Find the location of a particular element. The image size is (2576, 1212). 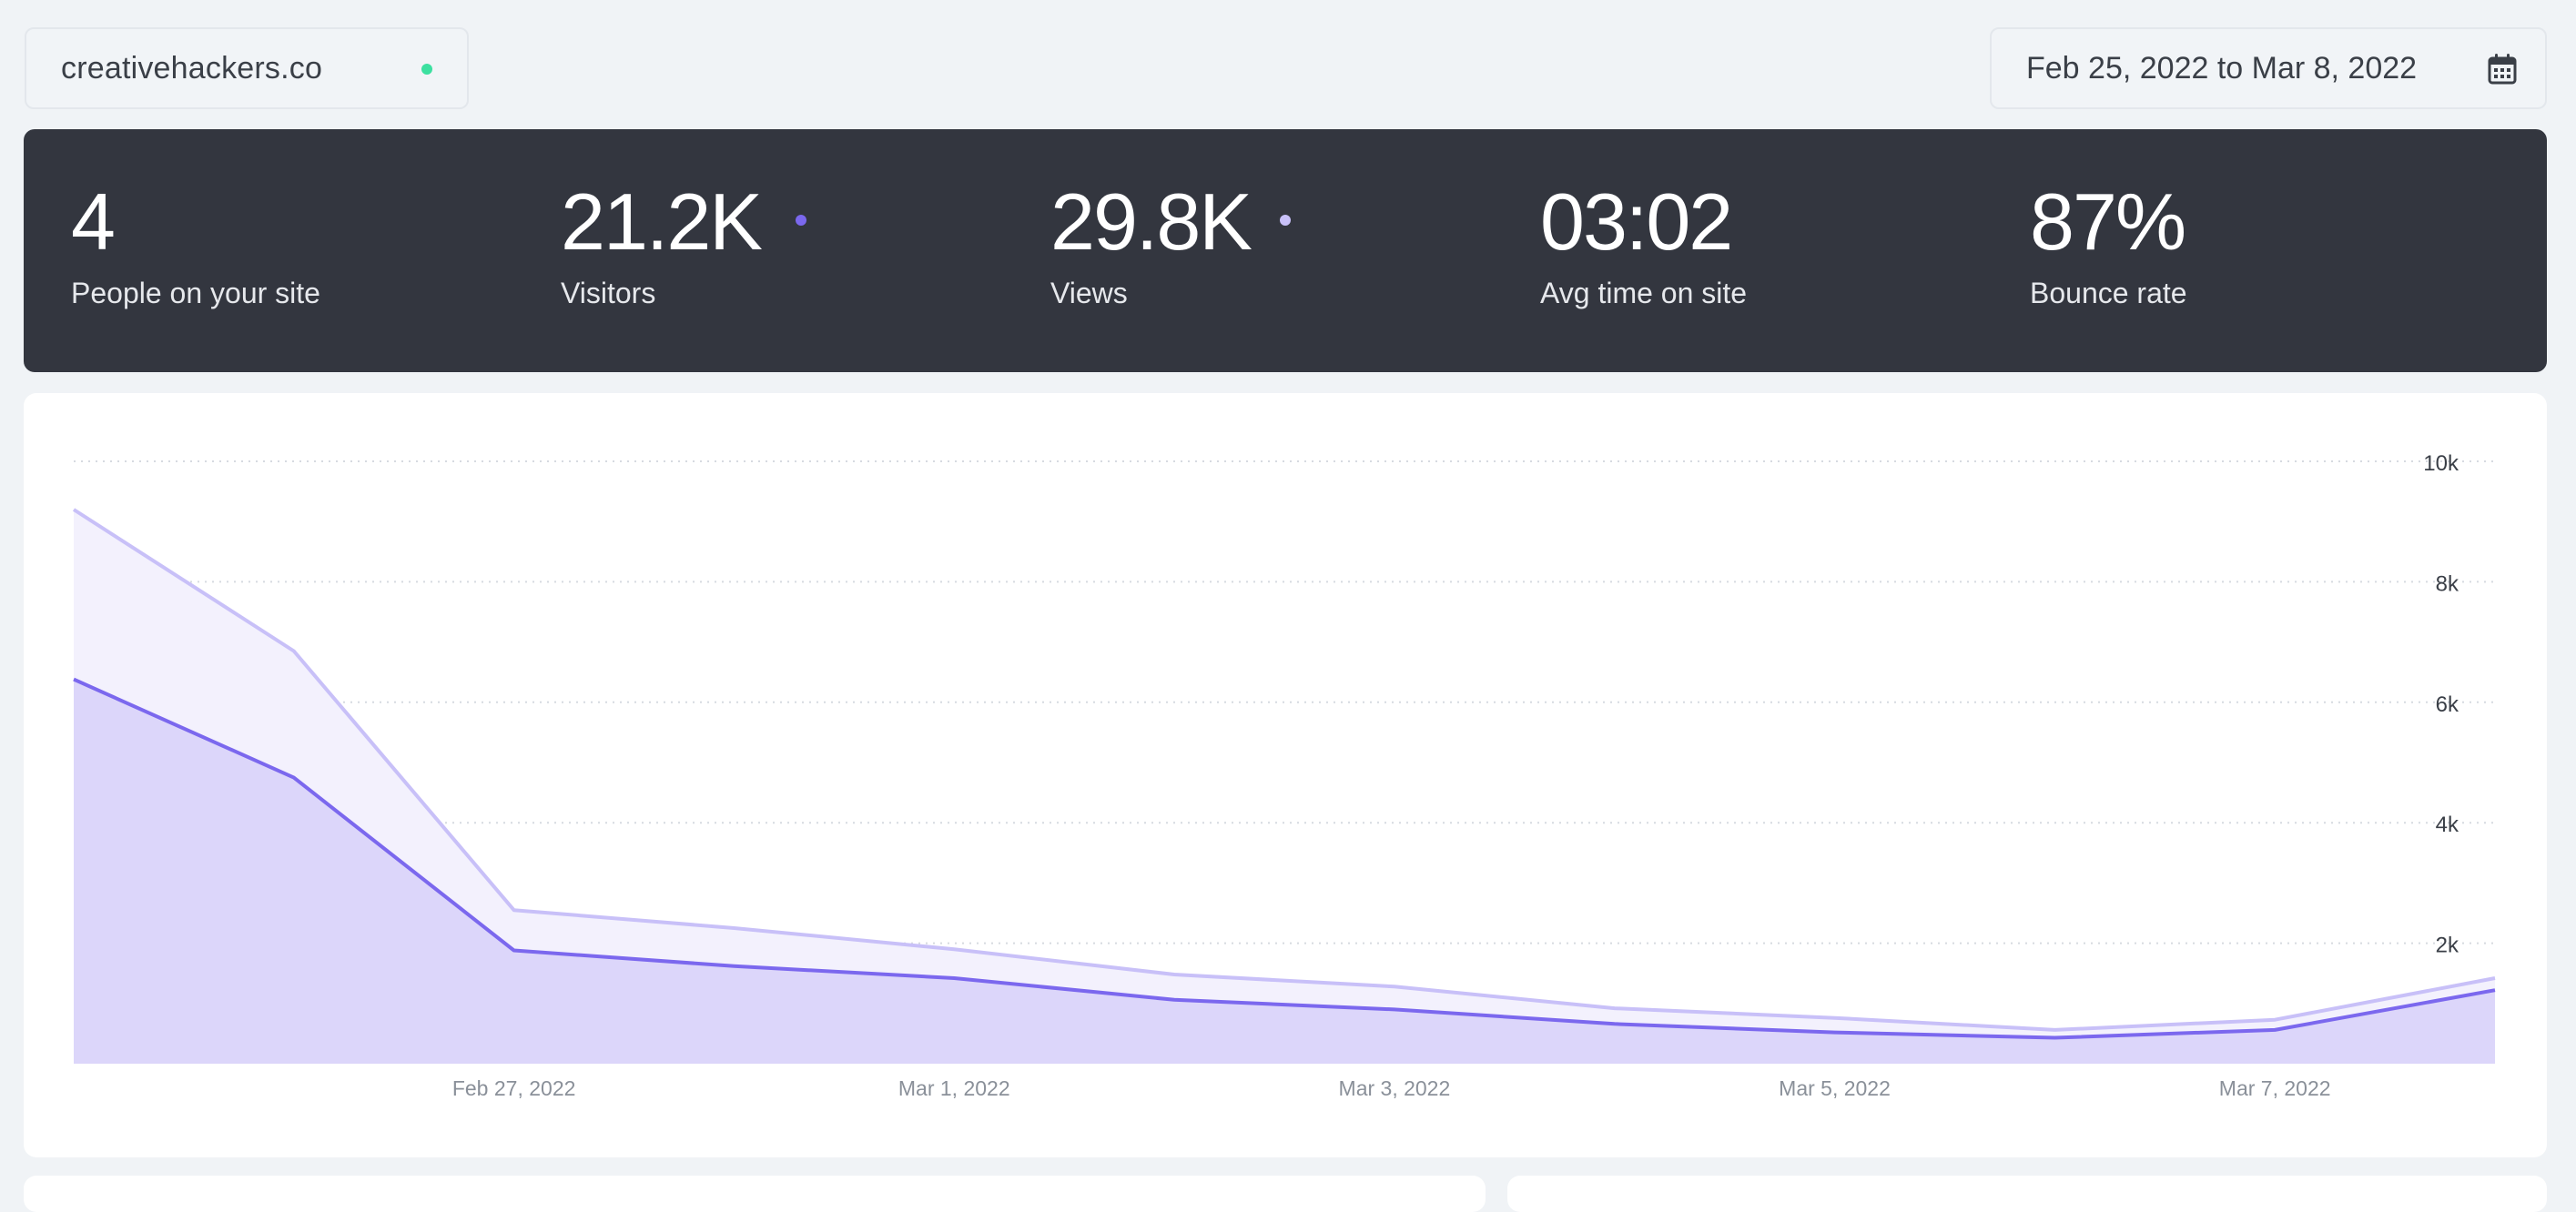

visitors-legend-dot is located at coordinates (801, 221).